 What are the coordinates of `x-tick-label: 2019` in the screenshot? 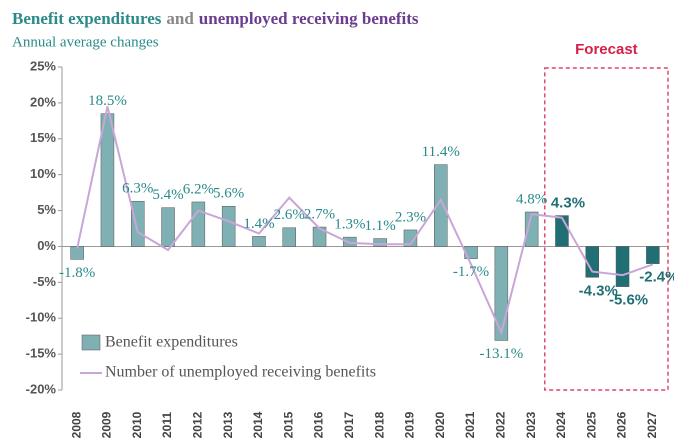 It's located at (410, 424).